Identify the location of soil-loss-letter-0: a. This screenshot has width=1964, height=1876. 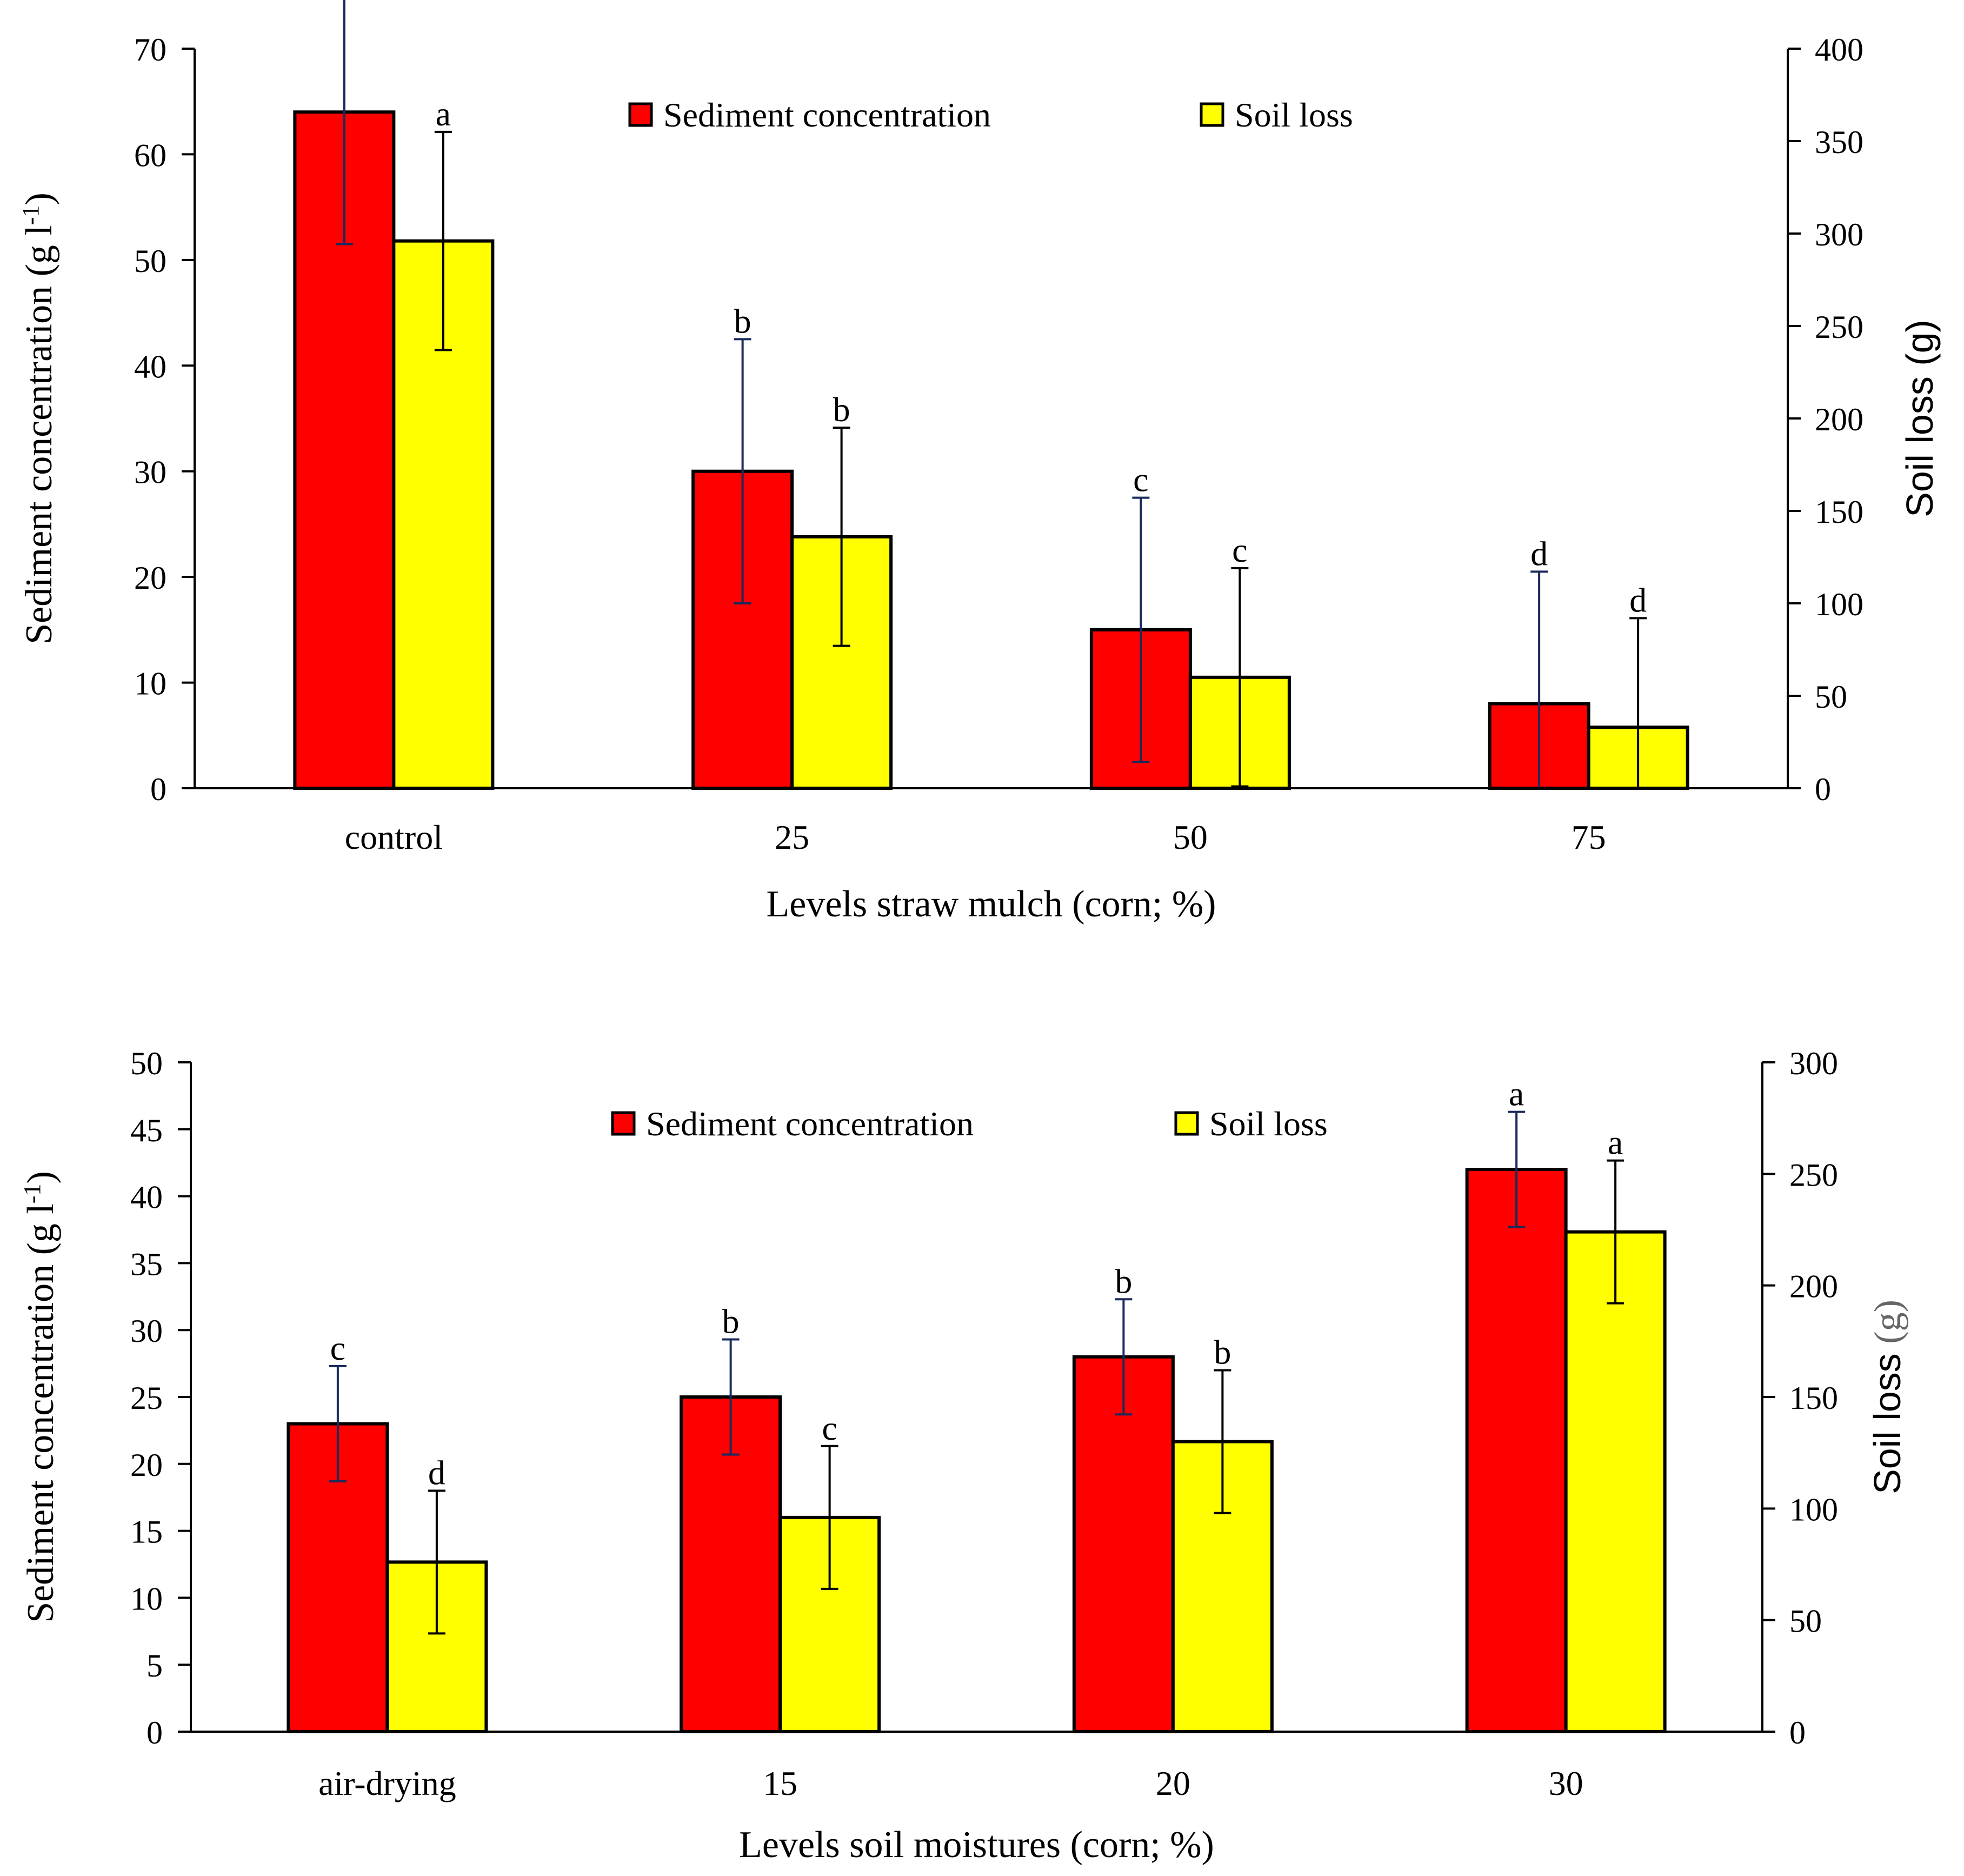
(443, 114).